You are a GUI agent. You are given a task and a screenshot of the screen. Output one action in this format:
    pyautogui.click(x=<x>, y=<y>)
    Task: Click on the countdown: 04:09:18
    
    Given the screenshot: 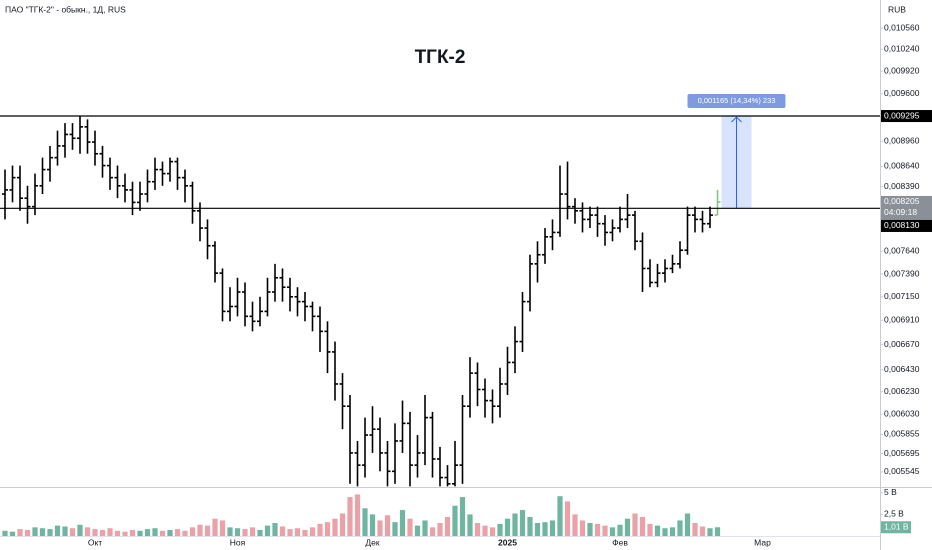 What is the action you would take?
    pyautogui.click(x=900, y=212)
    